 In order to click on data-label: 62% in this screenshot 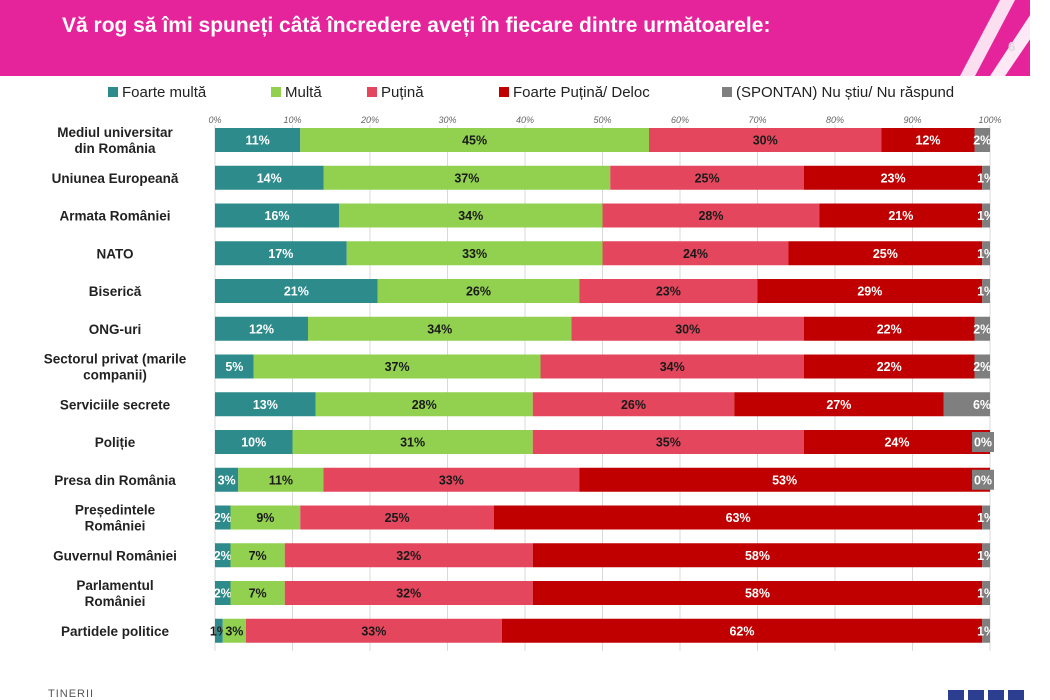, I will do `click(741, 631)`.